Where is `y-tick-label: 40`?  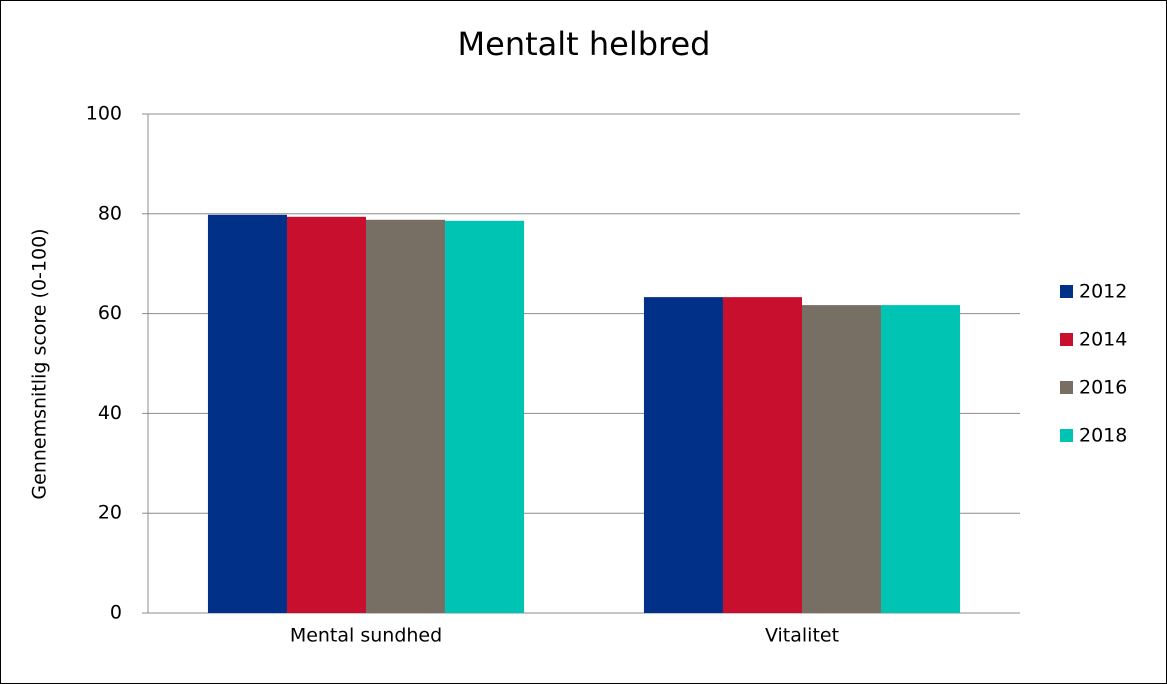
y-tick-label: 40 is located at coordinates (110, 413).